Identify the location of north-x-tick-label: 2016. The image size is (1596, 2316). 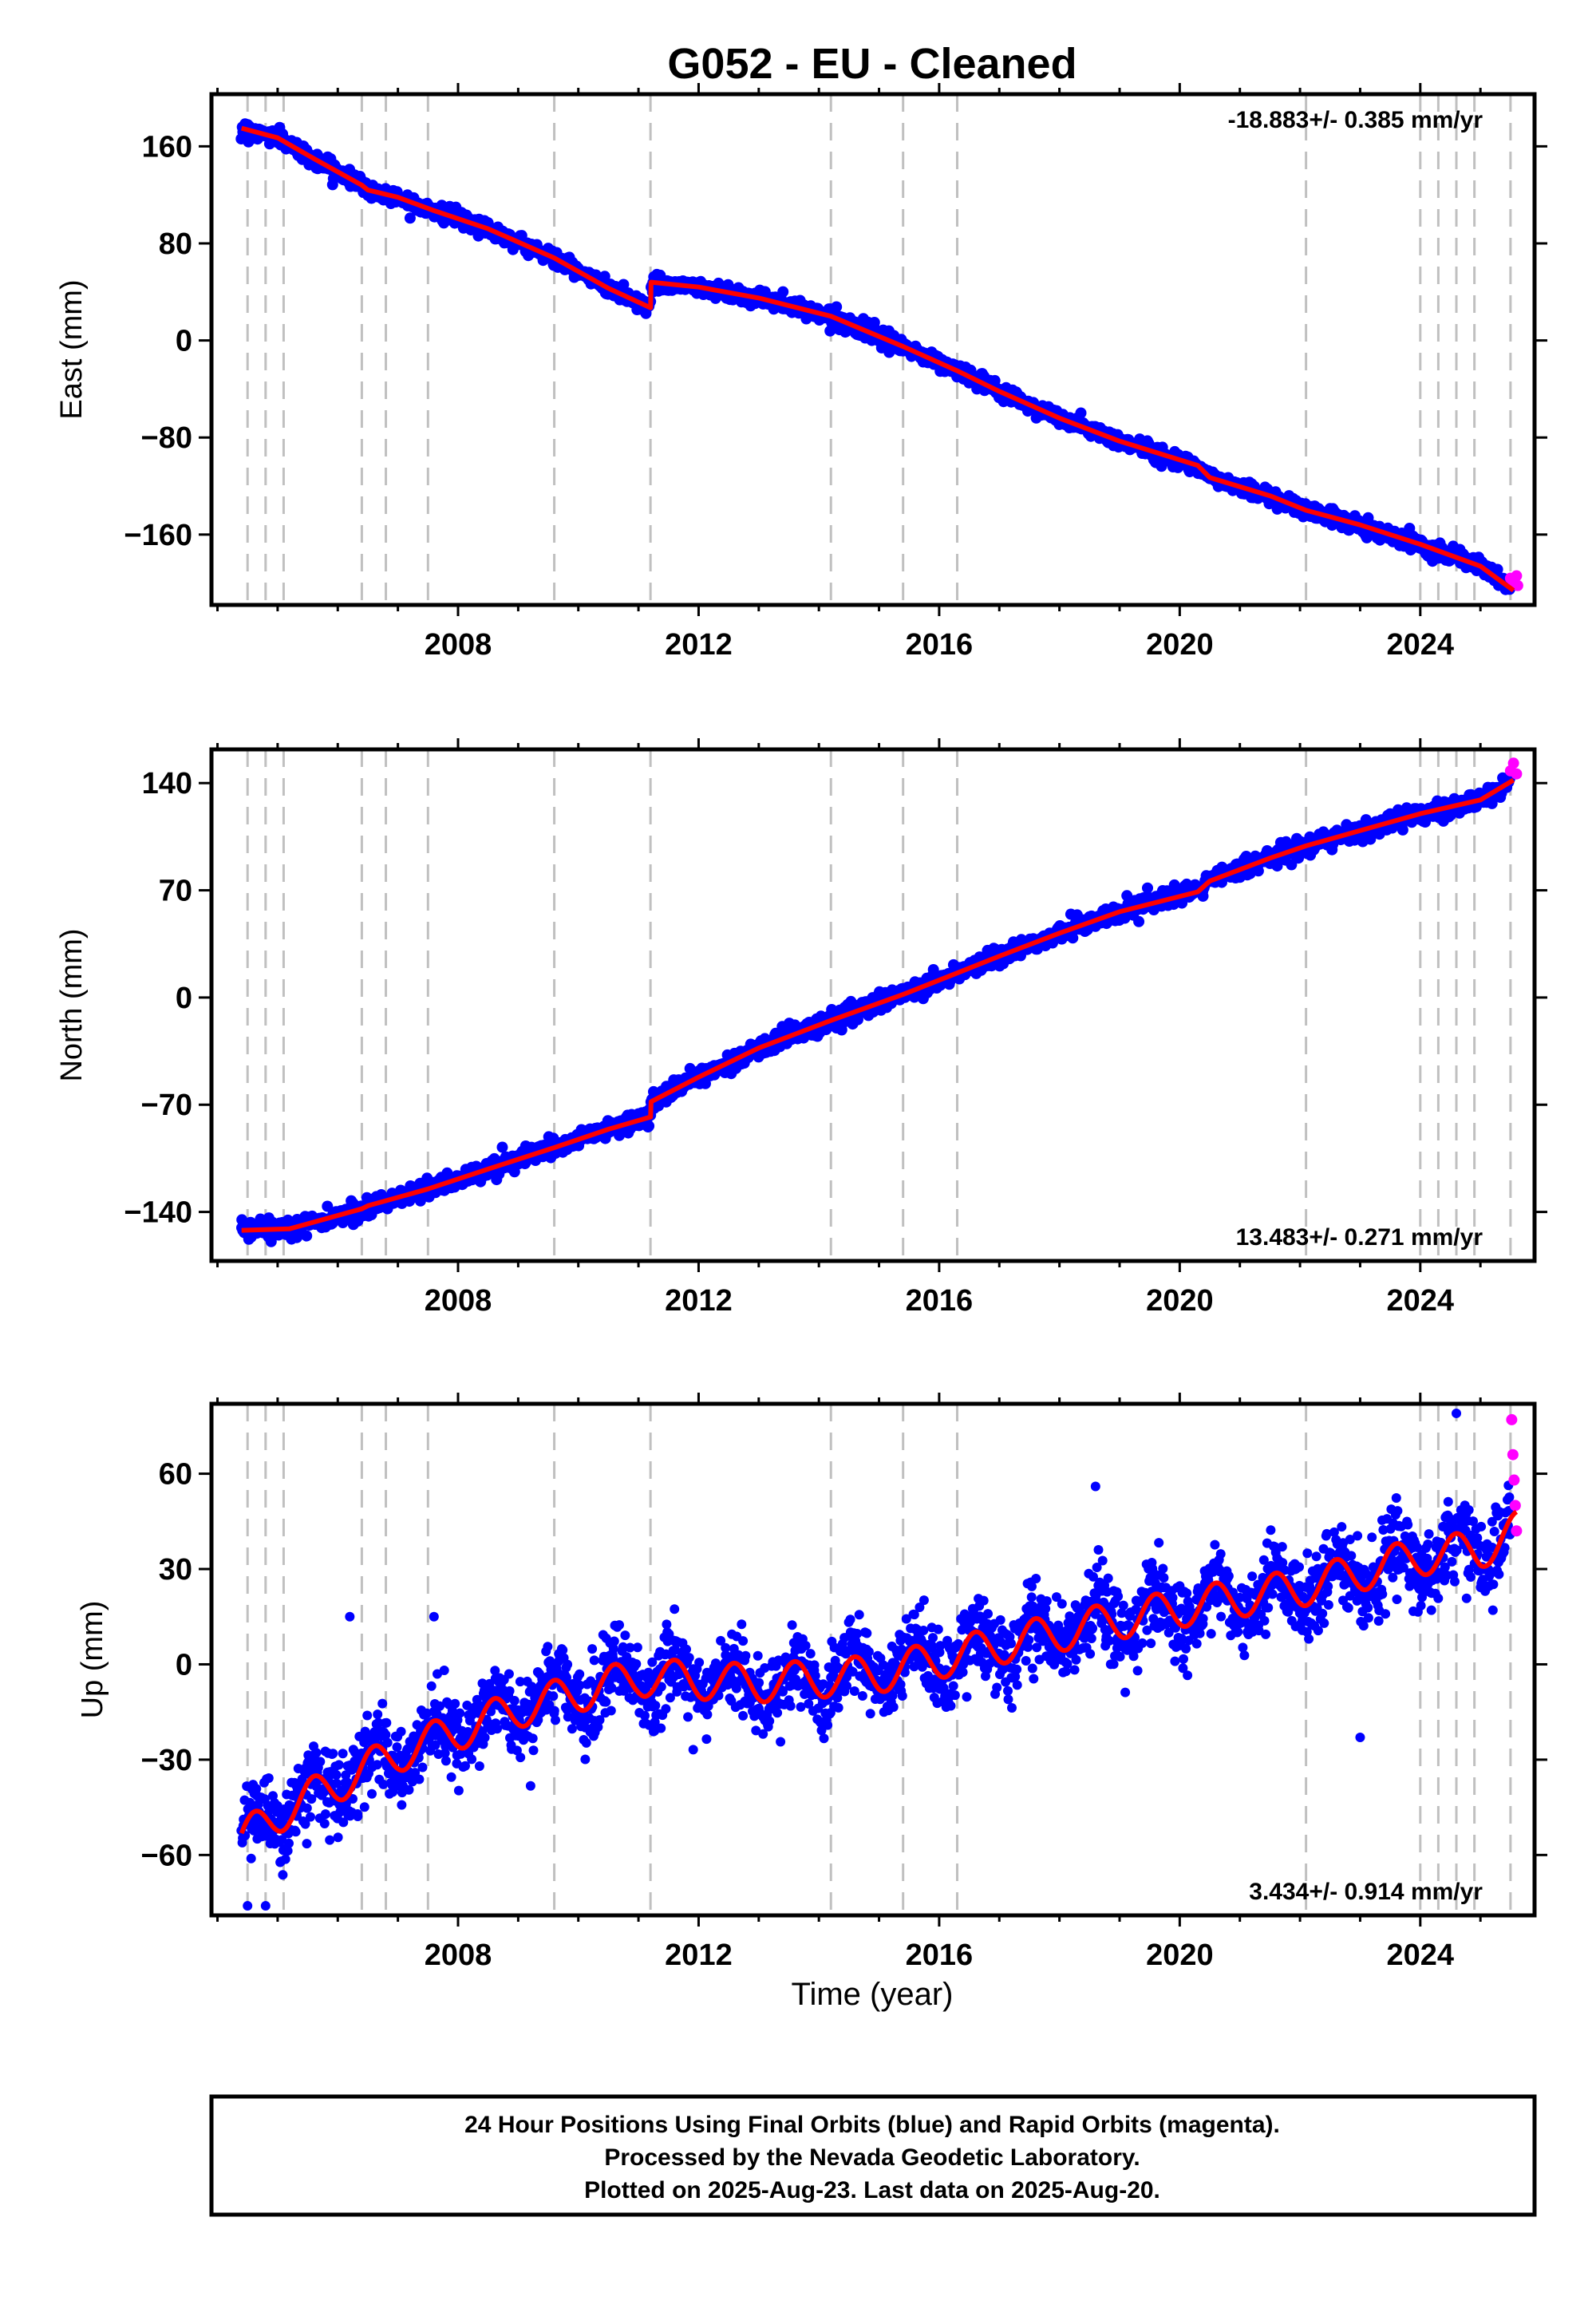
(940, 1301).